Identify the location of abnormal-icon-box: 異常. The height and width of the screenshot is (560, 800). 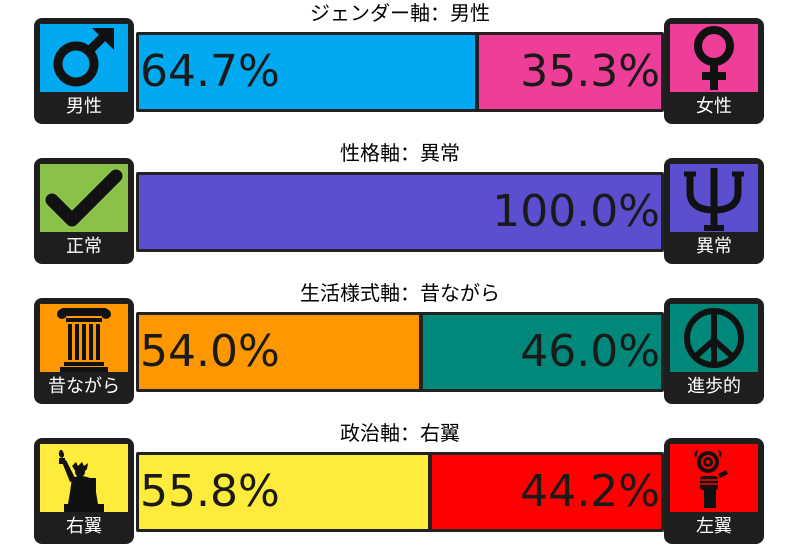
(714, 211).